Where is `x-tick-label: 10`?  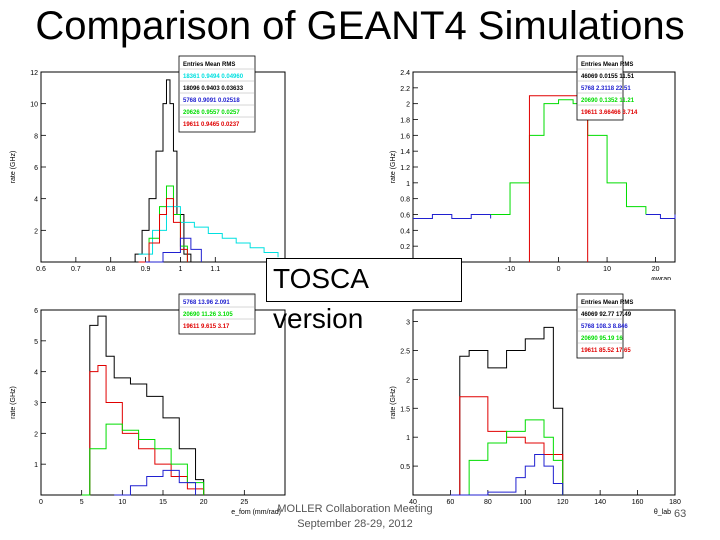
x-tick-label: 10 is located at coordinates (122, 502).